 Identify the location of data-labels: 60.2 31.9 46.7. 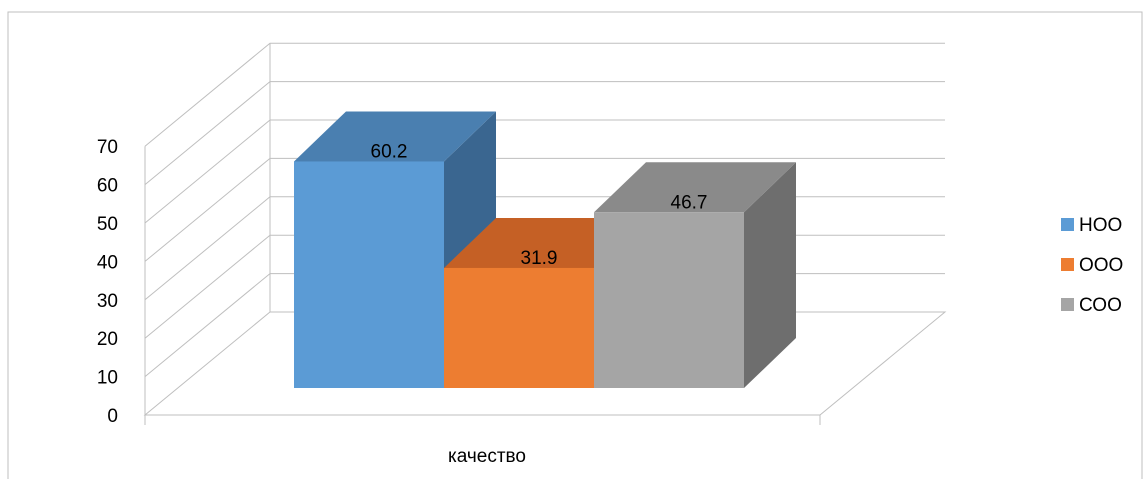
(539, 204).